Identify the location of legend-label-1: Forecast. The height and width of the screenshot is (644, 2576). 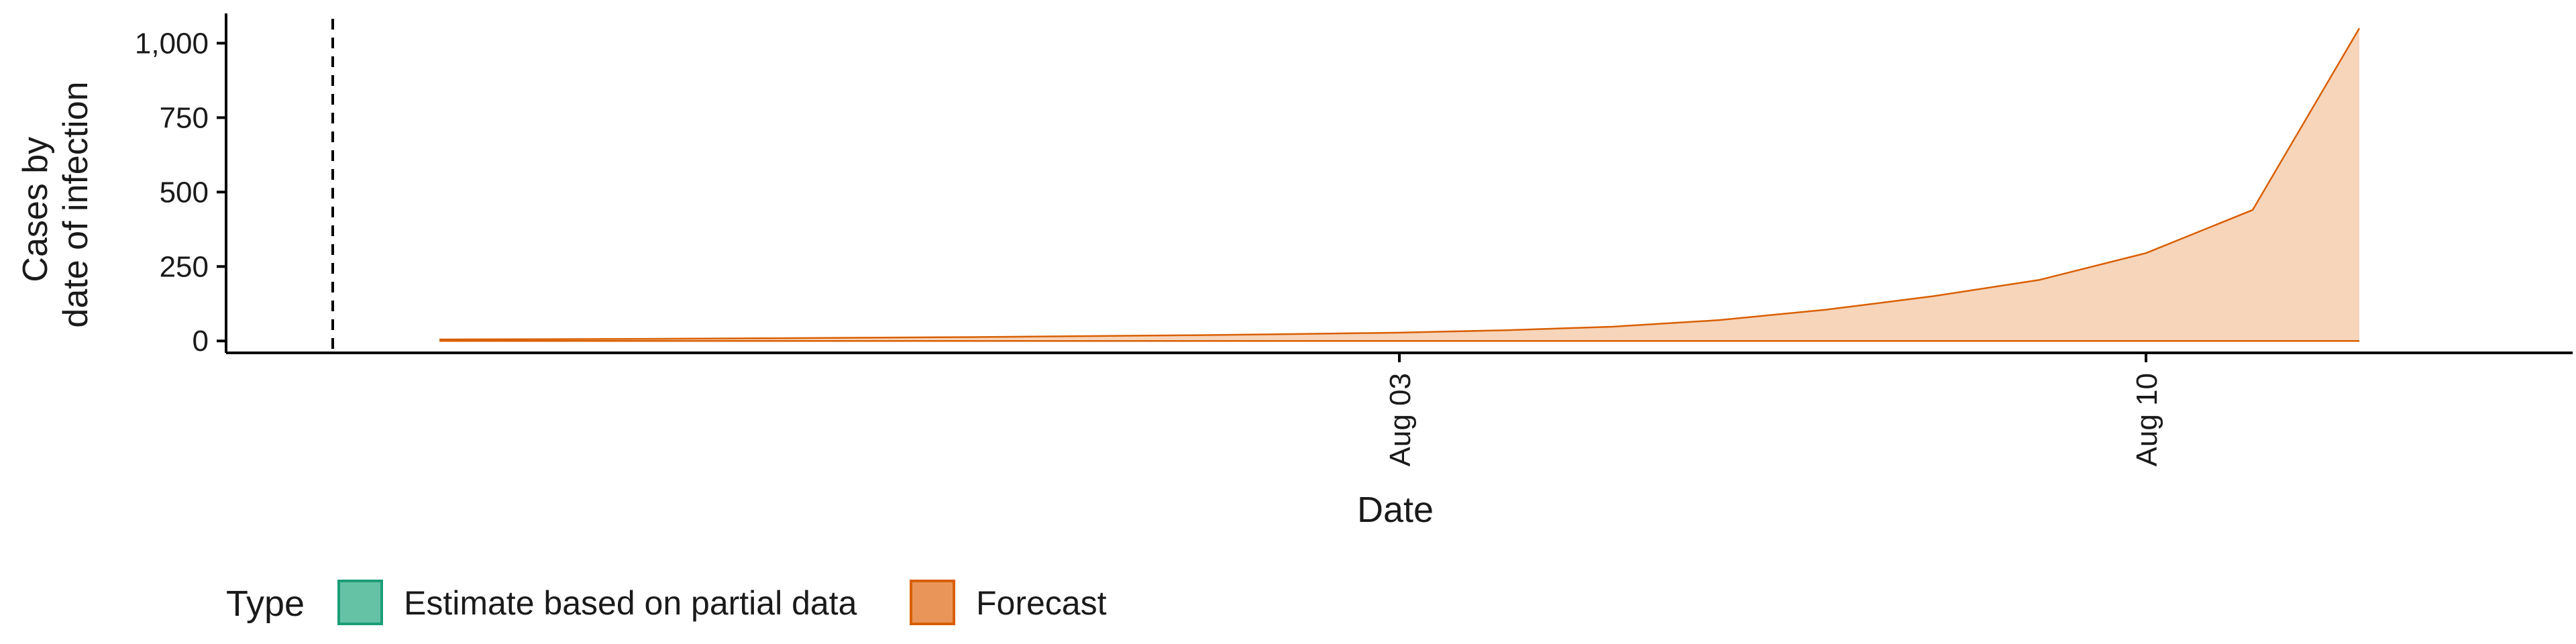
(1041, 603).